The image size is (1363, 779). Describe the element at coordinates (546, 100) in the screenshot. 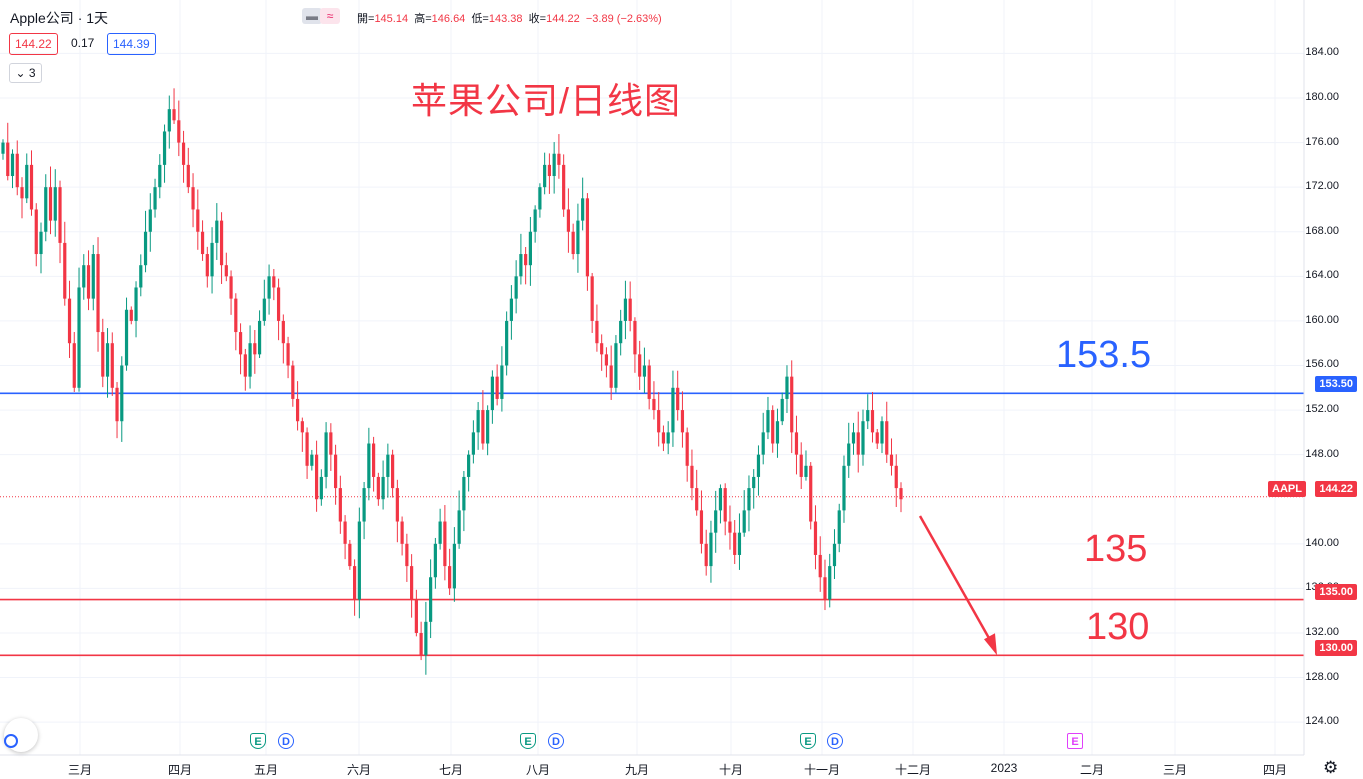

I see `chart-annotation-title: 苹果公司/日线图` at that location.